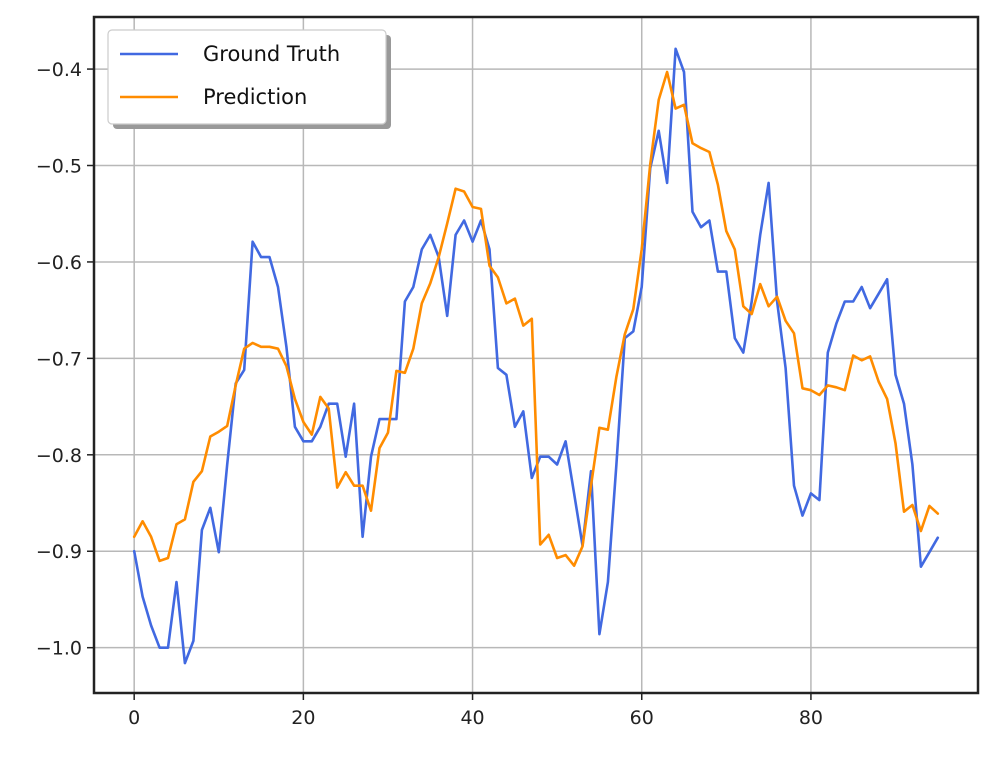  I want to click on y-tick-label: −0.7, so click(59, 359).